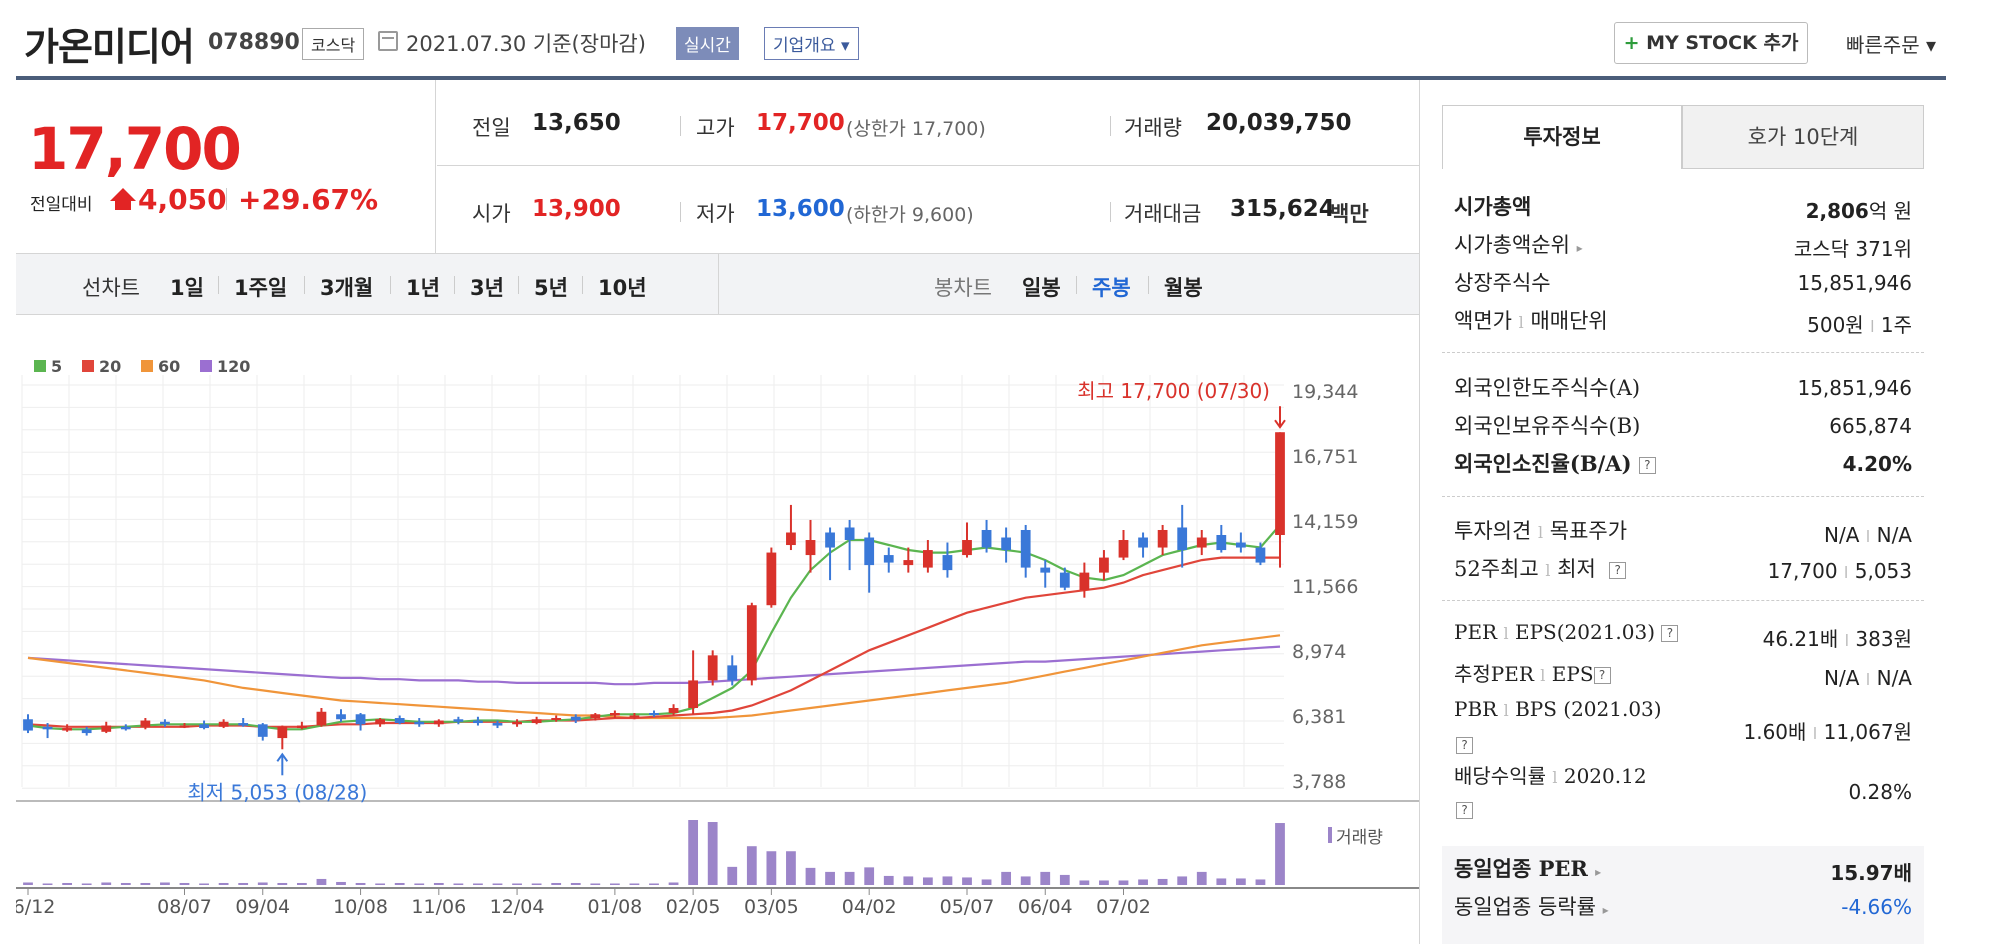  Describe the element at coordinates (123, 205) in the screenshot. I see `up-arrow-icon-base` at that location.